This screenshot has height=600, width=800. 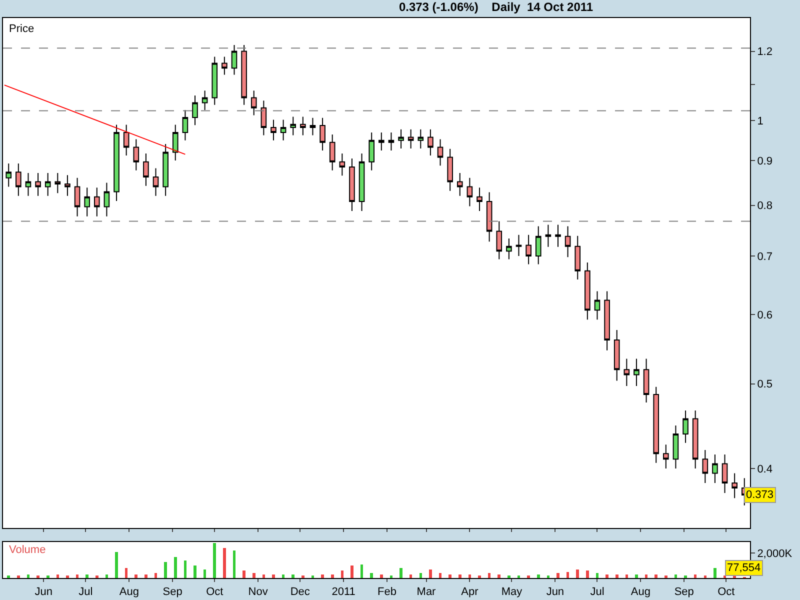 I want to click on y-tick-label: 0.4, so click(x=764, y=469).